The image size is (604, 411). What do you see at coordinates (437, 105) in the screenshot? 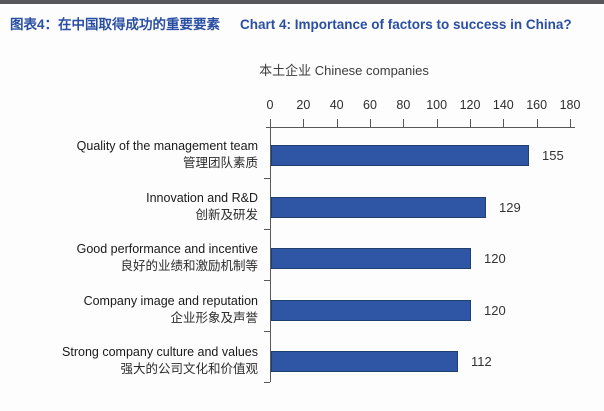
I see `x-axis-tick-label: 100` at bounding box center [437, 105].